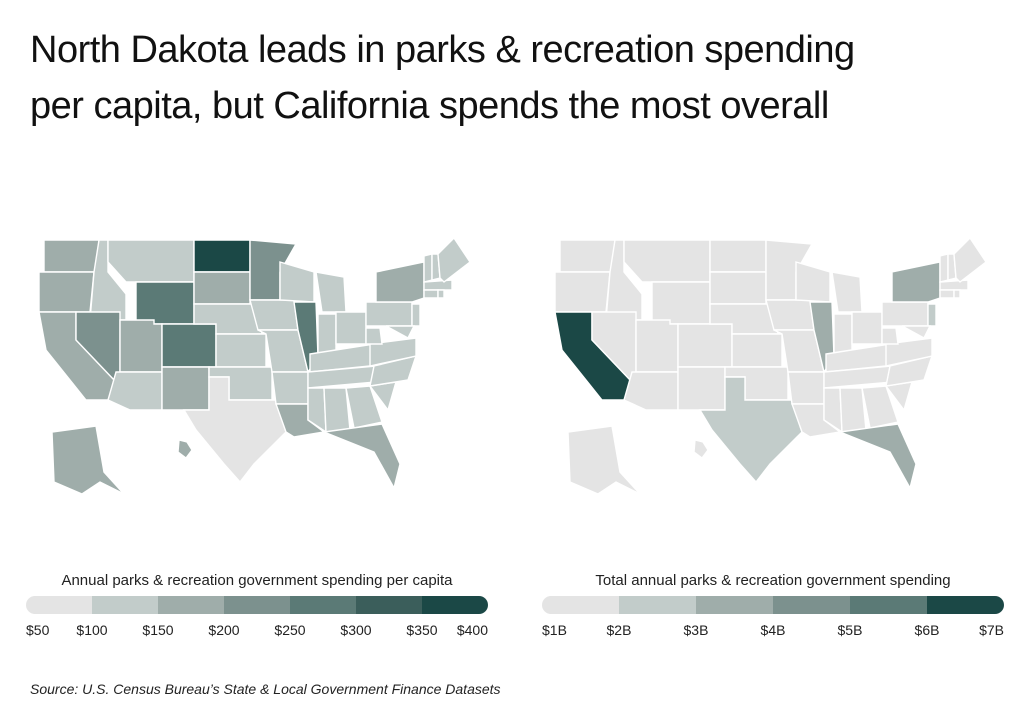  What do you see at coordinates (701, 449) in the screenshot?
I see `state-hawaii` at bounding box center [701, 449].